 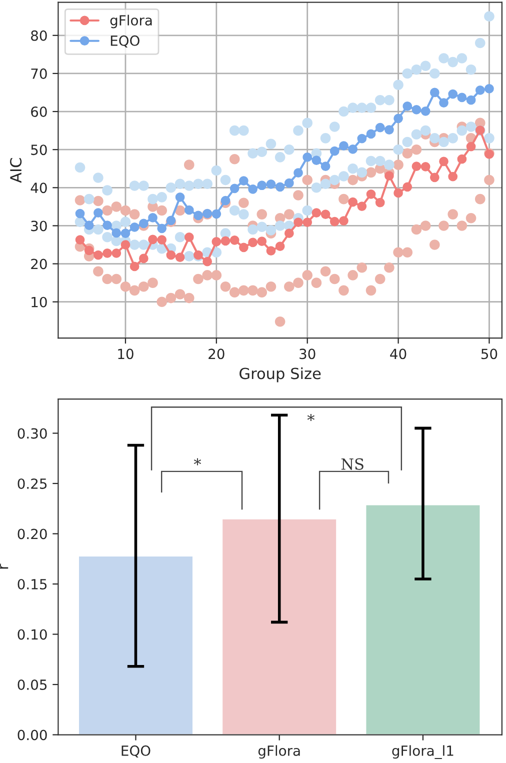 I want to click on y-tick-label: 0.20, so click(x=32, y=534).